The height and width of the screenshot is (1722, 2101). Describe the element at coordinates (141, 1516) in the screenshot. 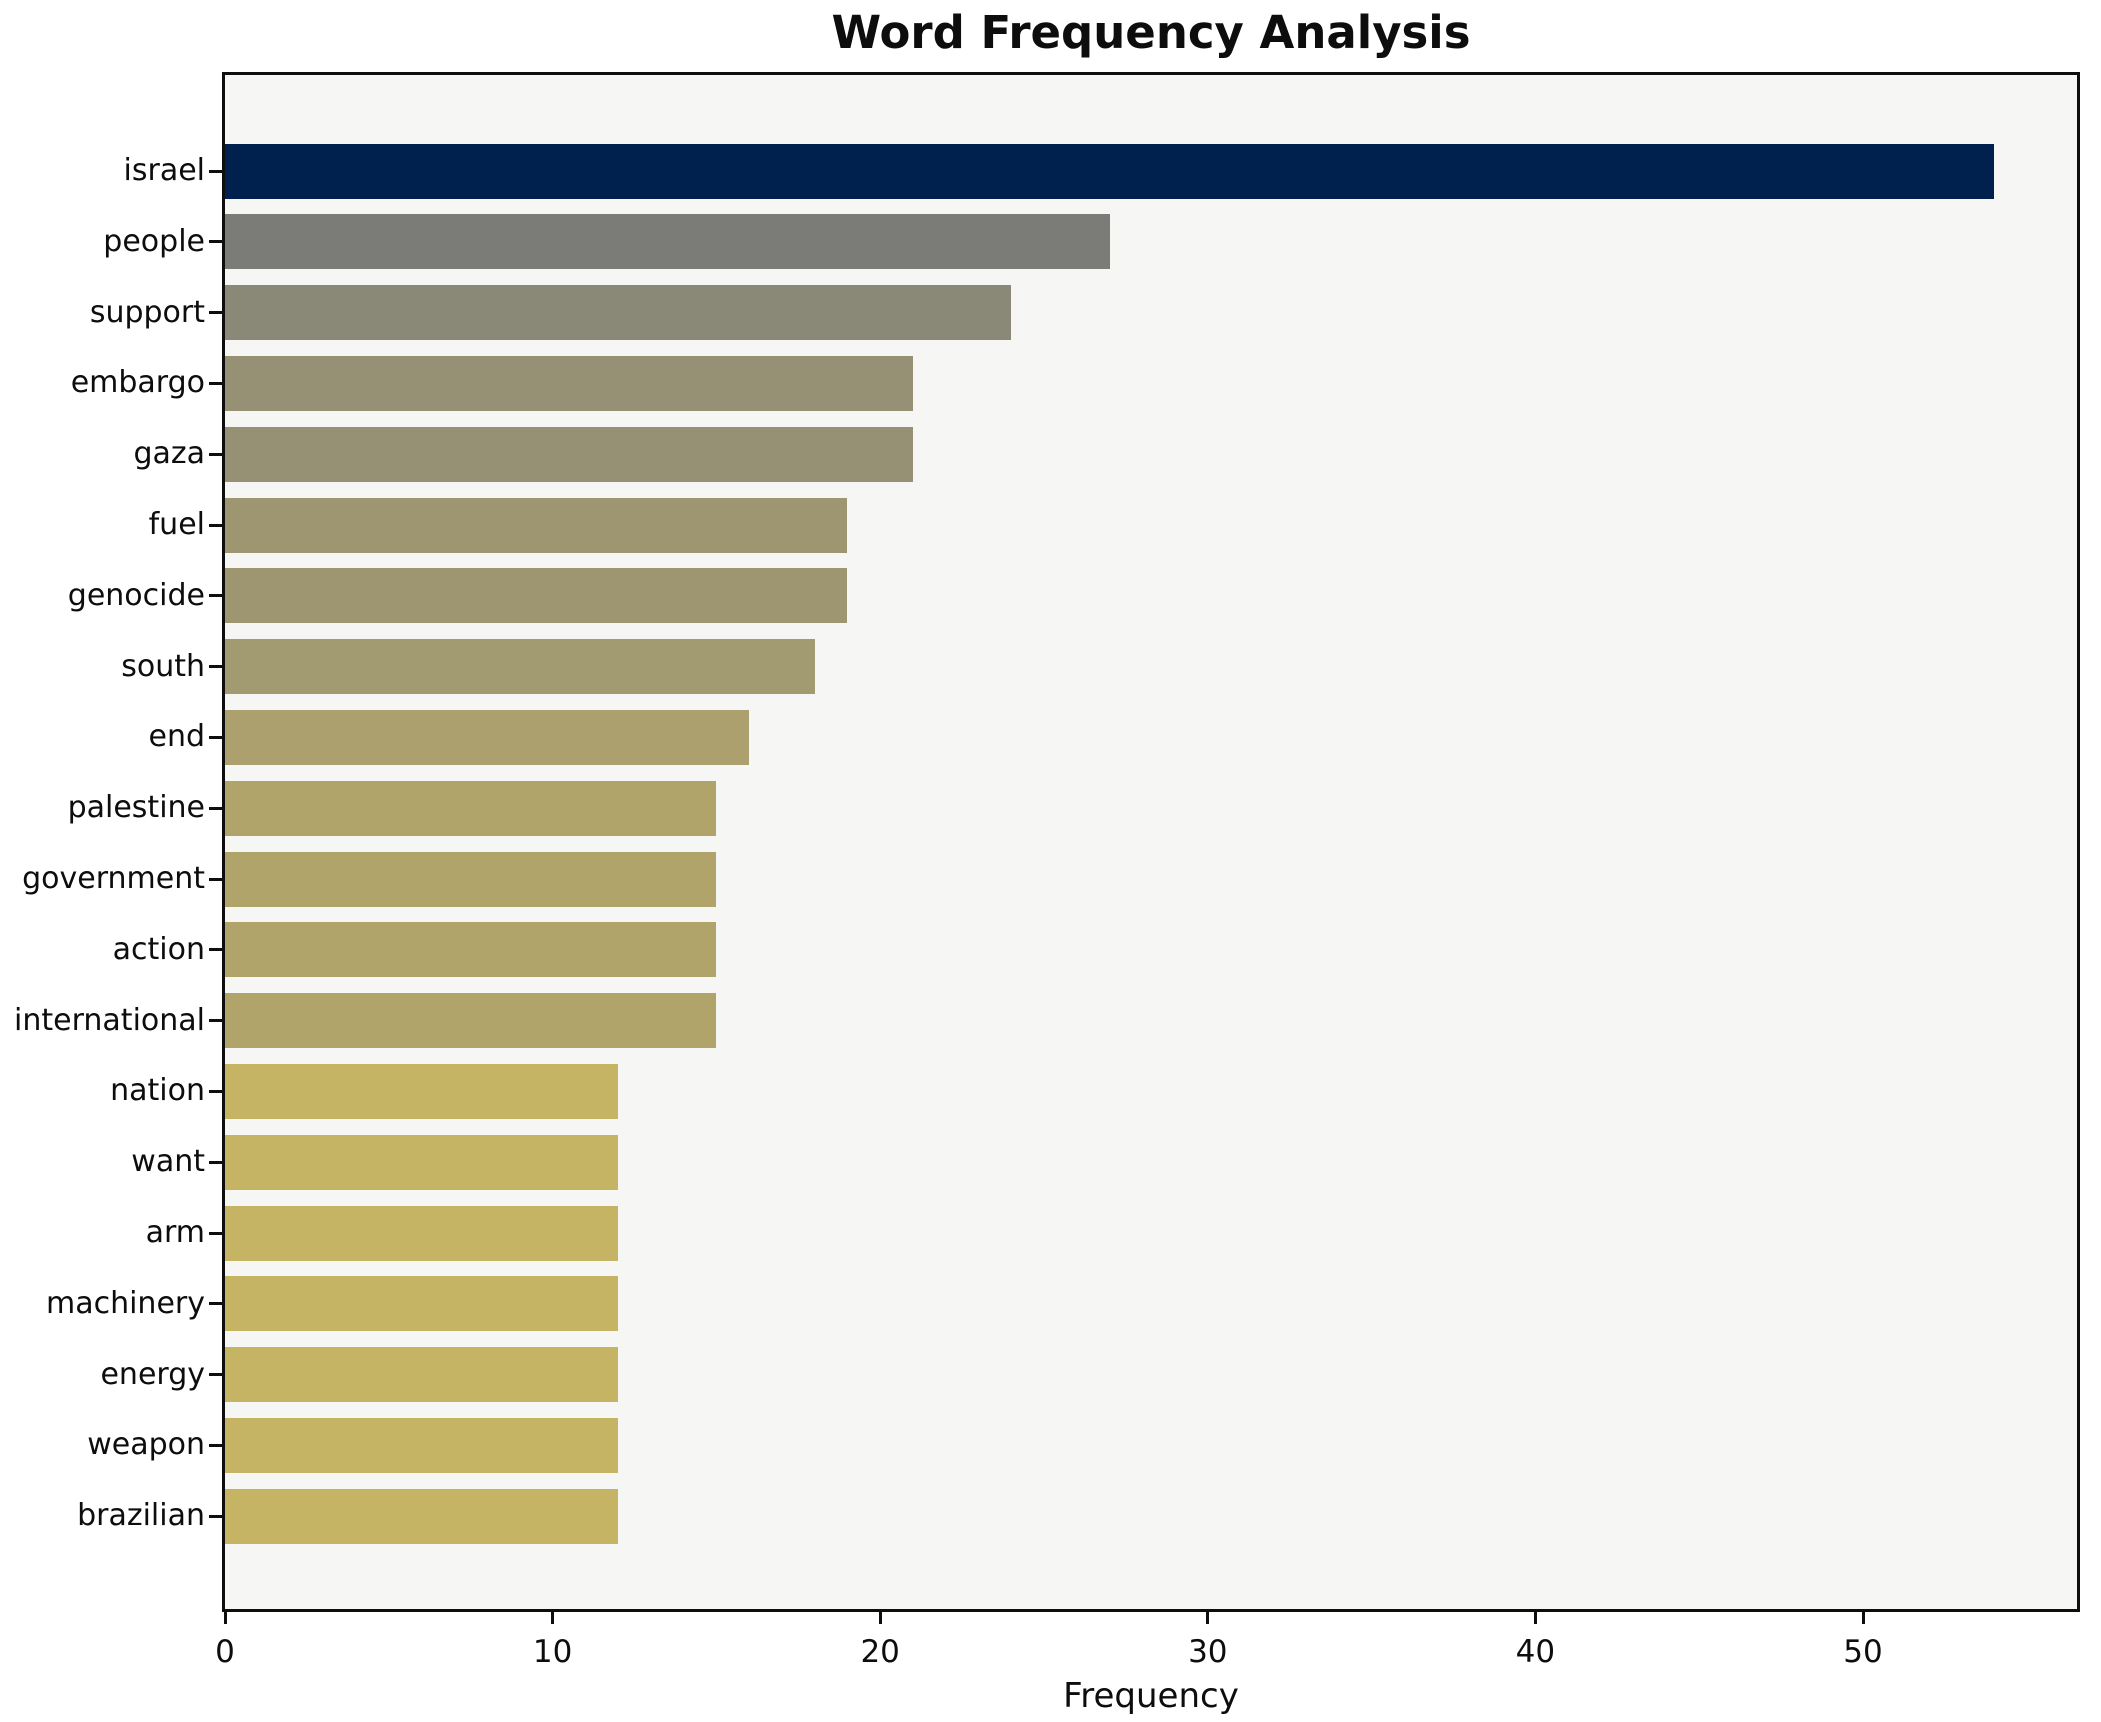

I see `y-tick-label-brazilian: brazilian` at that location.